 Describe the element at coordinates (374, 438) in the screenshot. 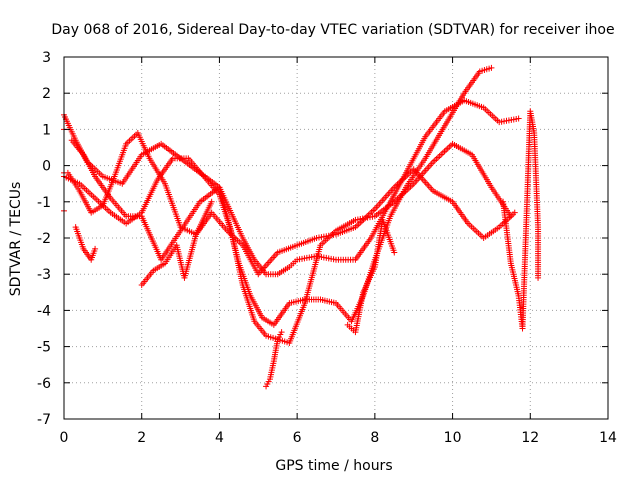

I see `x-tick-label: 8` at that location.